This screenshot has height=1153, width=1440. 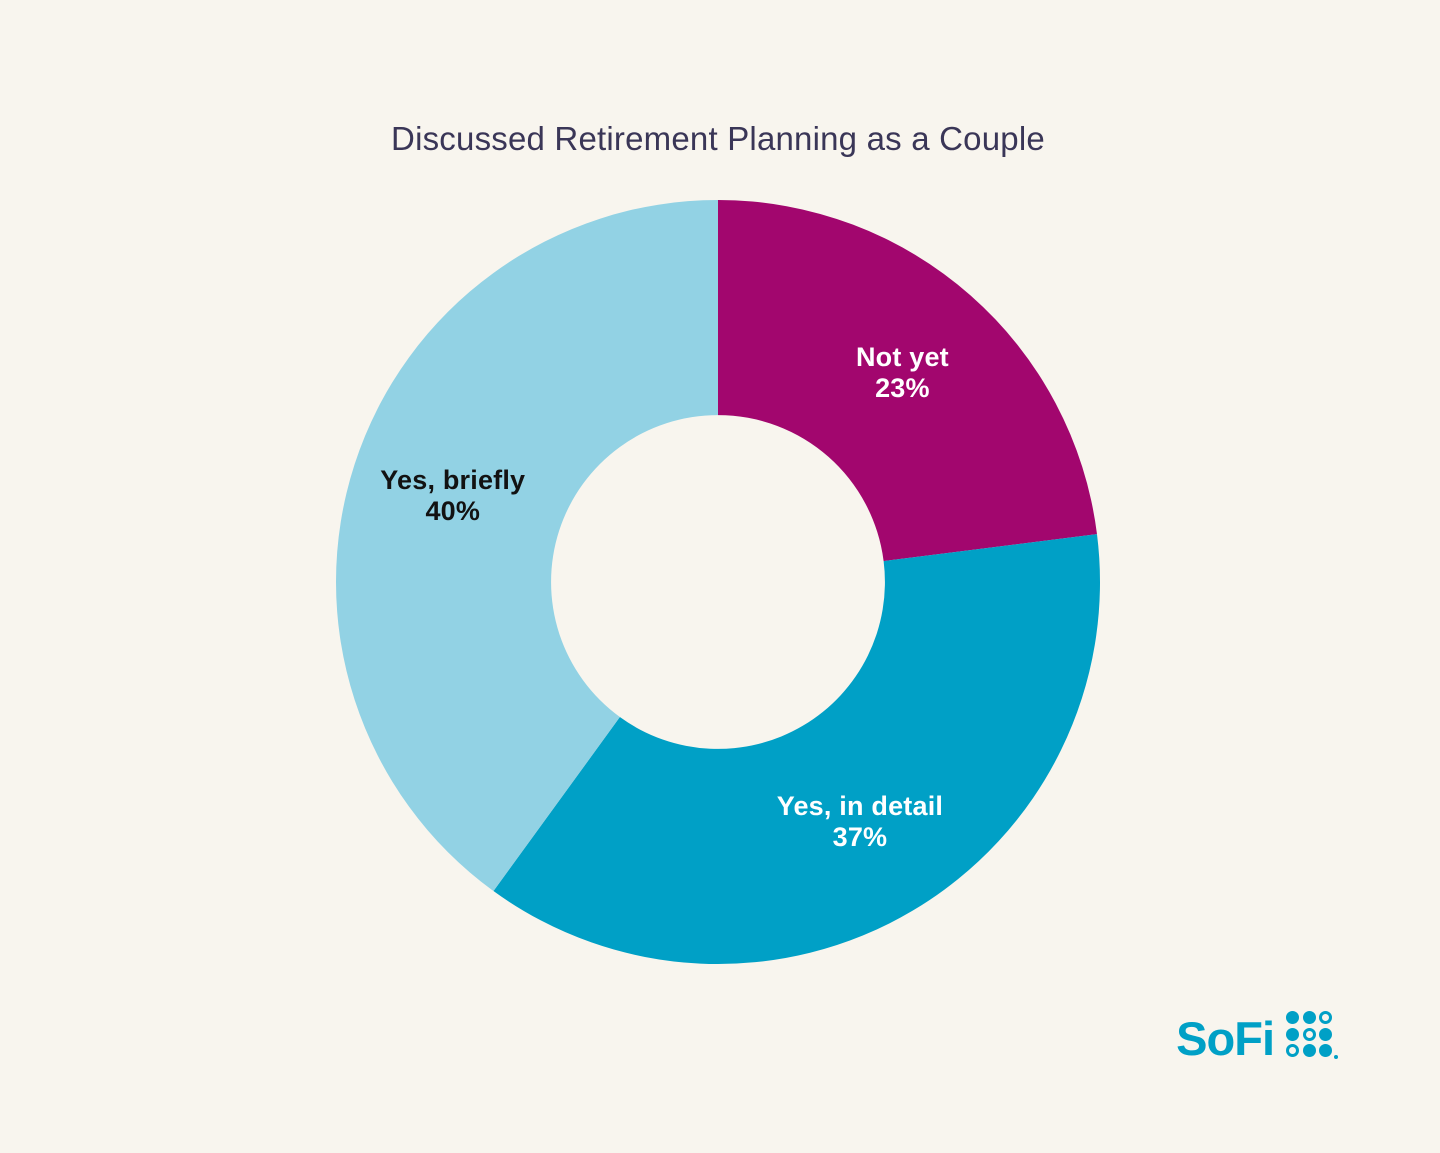 What do you see at coordinates (1336, 1057) in the screenshot?
I see `logo-trademark-dot` at bounding box center [1336, 1057].